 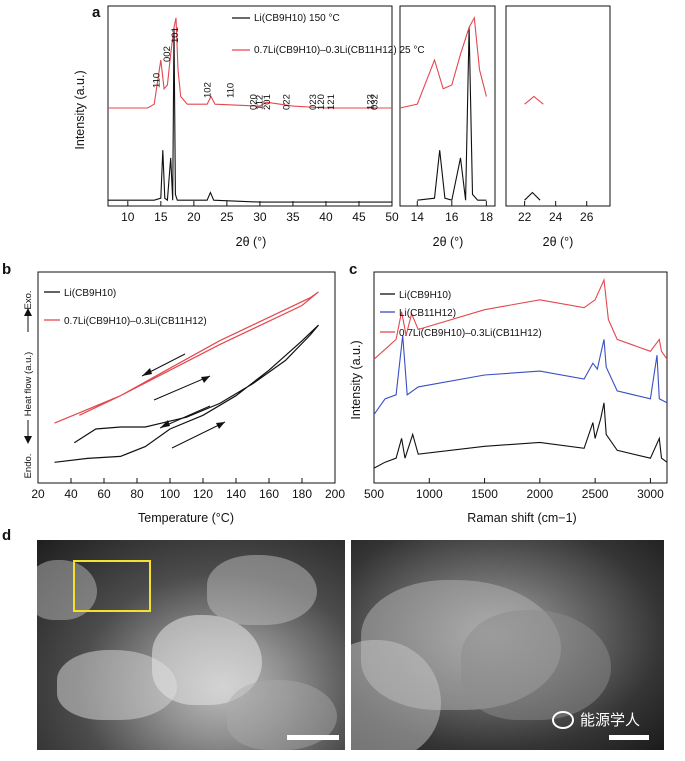 I want to click on legend-c-red-label: 0.7Li(CB9H10)–0.3Li(CB11H12), so click(x=470, y=333).